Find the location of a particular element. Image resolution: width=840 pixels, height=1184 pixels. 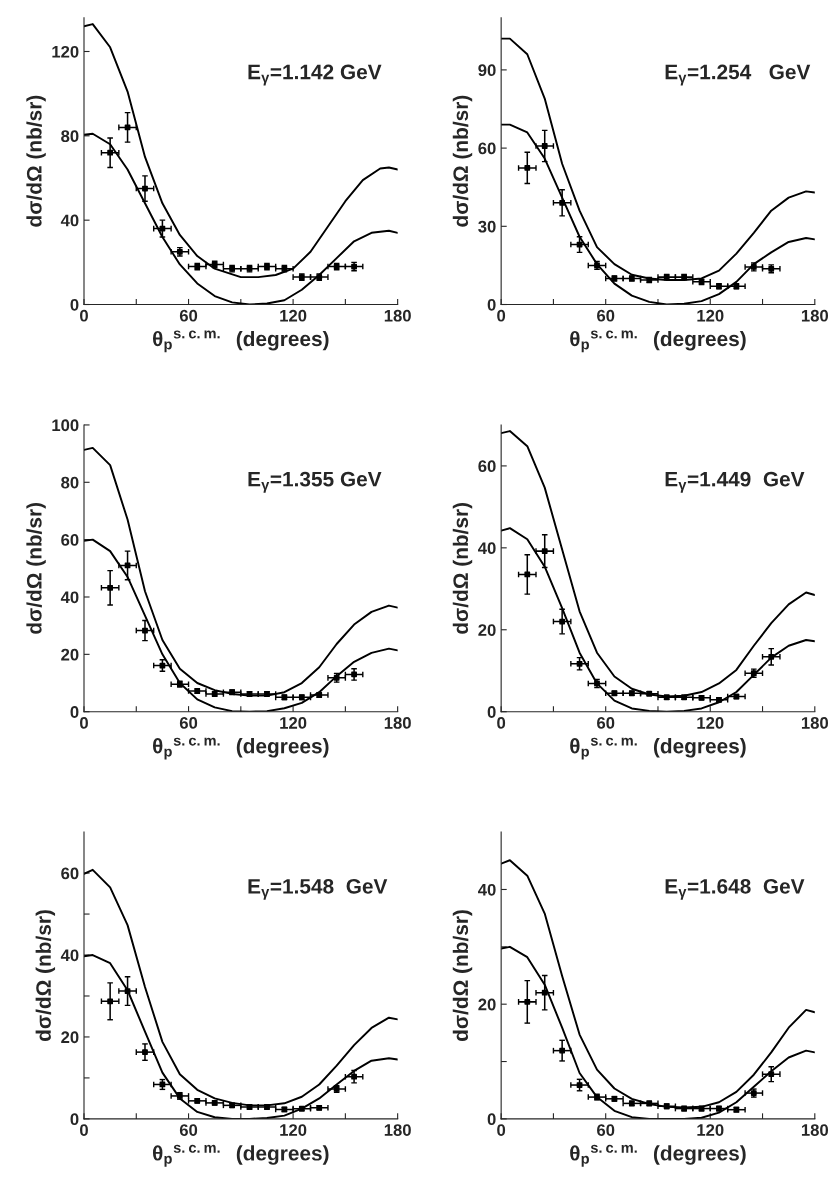

y-tick-label: 120 is located at coordinates (65, 51).